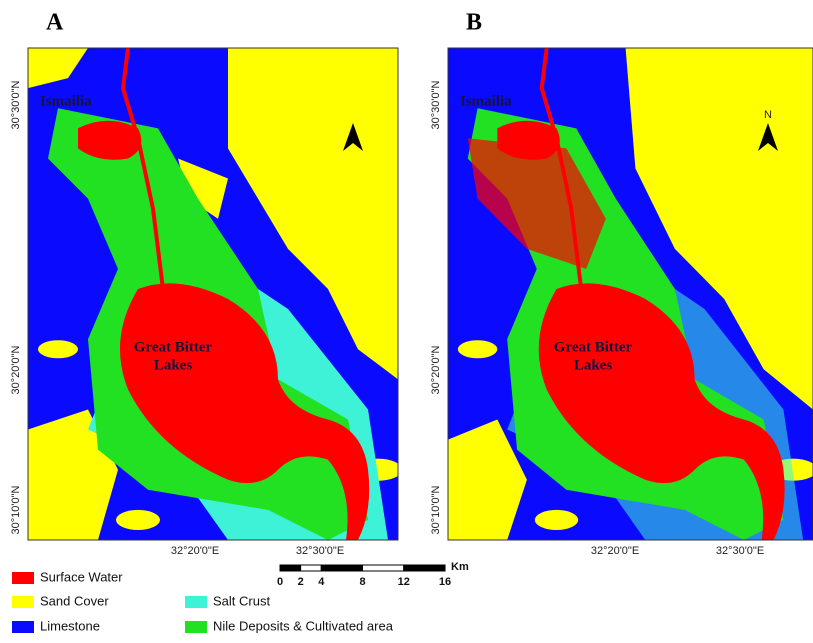 This screenshot has width=813, height=643. I want to click on scale-label: 0, so click(280, 582).